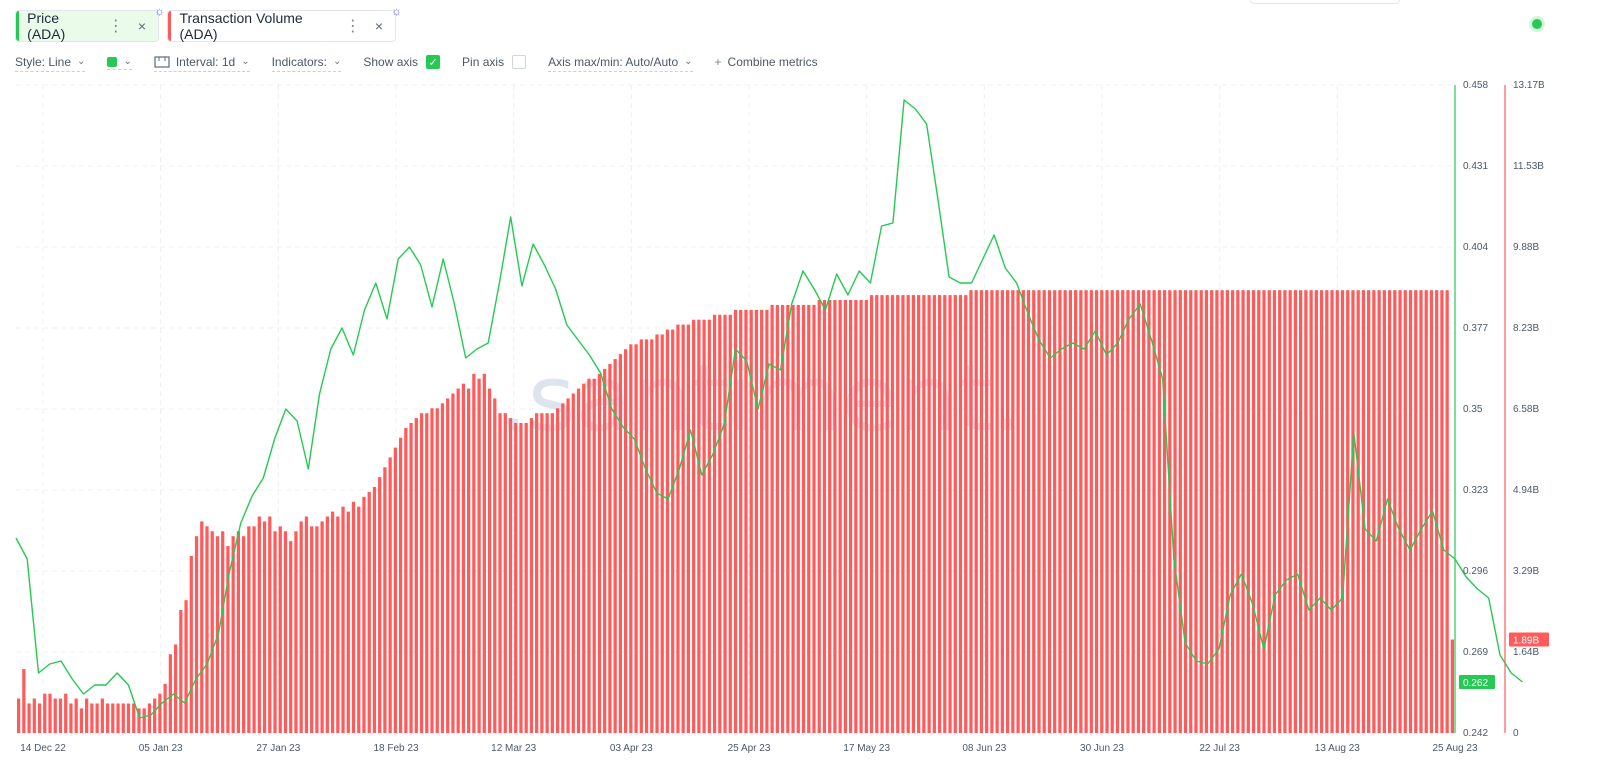 This screenshot has height=762, width=1600. What do you see at coordinates (115, 26) in the screenshot?
I see `tab-price-menu-icon: ⋮` at bounding box center [115, 26].